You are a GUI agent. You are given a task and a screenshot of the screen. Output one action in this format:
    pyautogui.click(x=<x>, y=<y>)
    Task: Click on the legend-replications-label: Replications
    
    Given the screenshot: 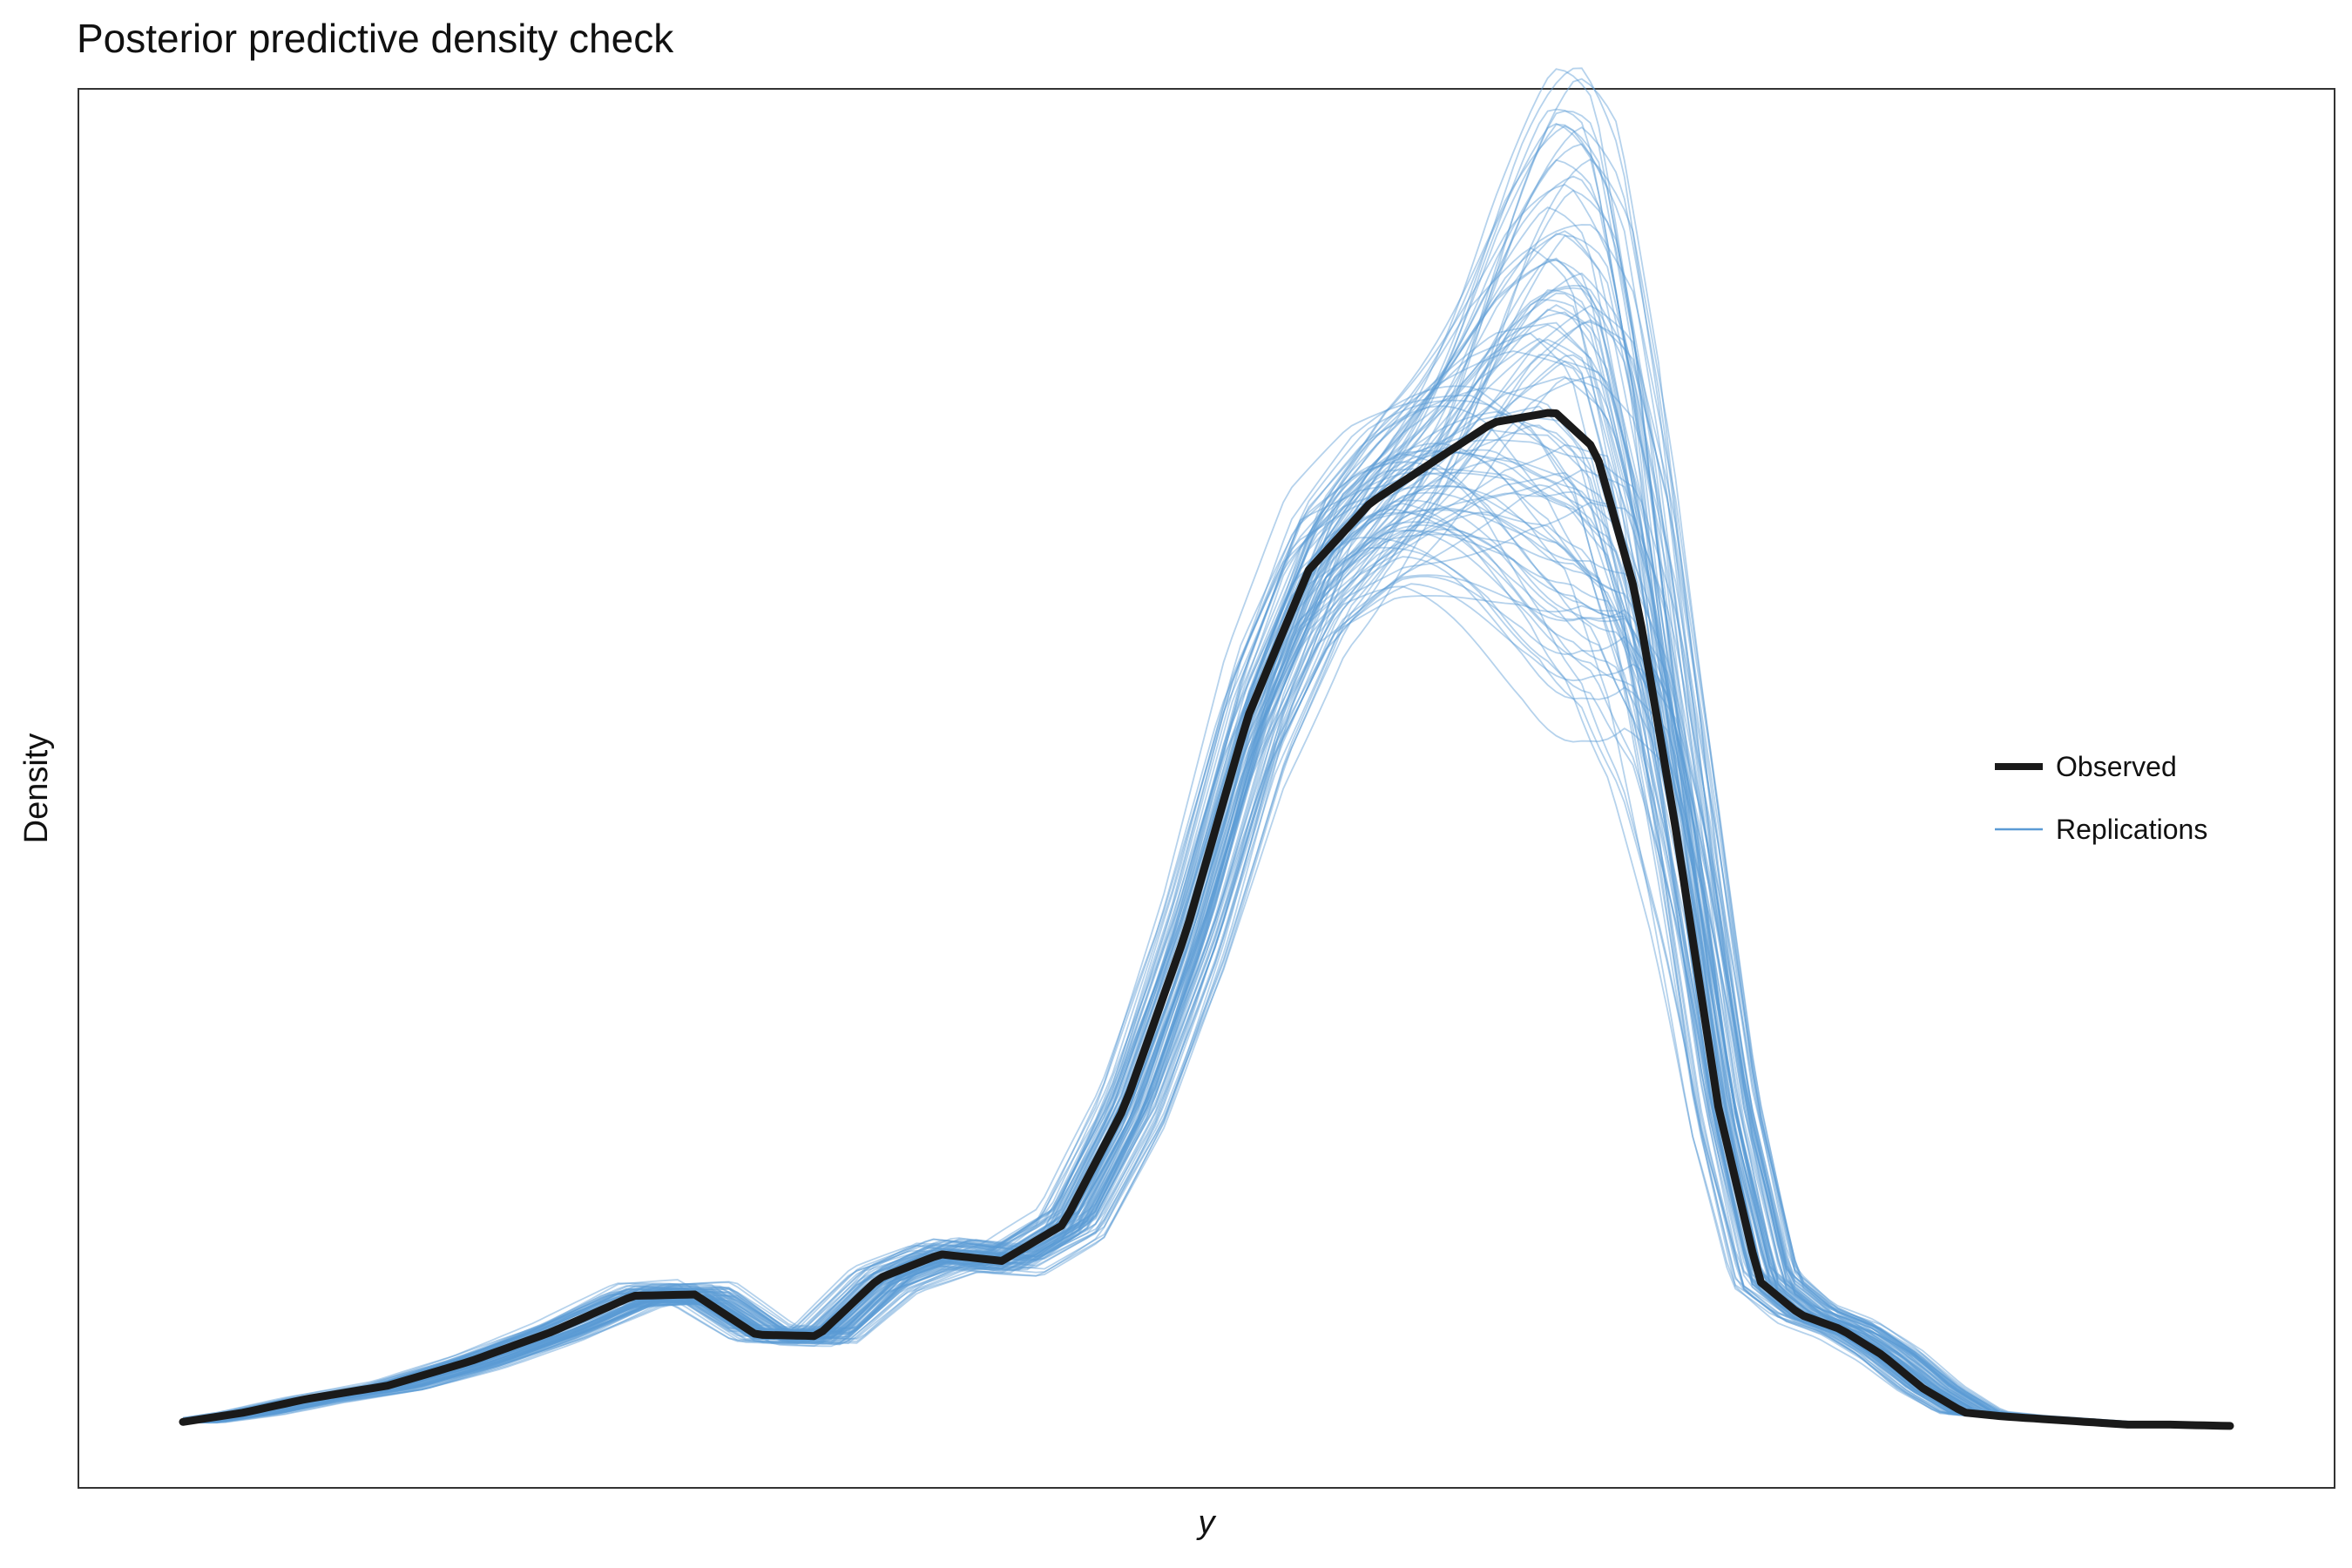 What is the action you would take?
    pyautogui.click(x=2132, y=830)
    